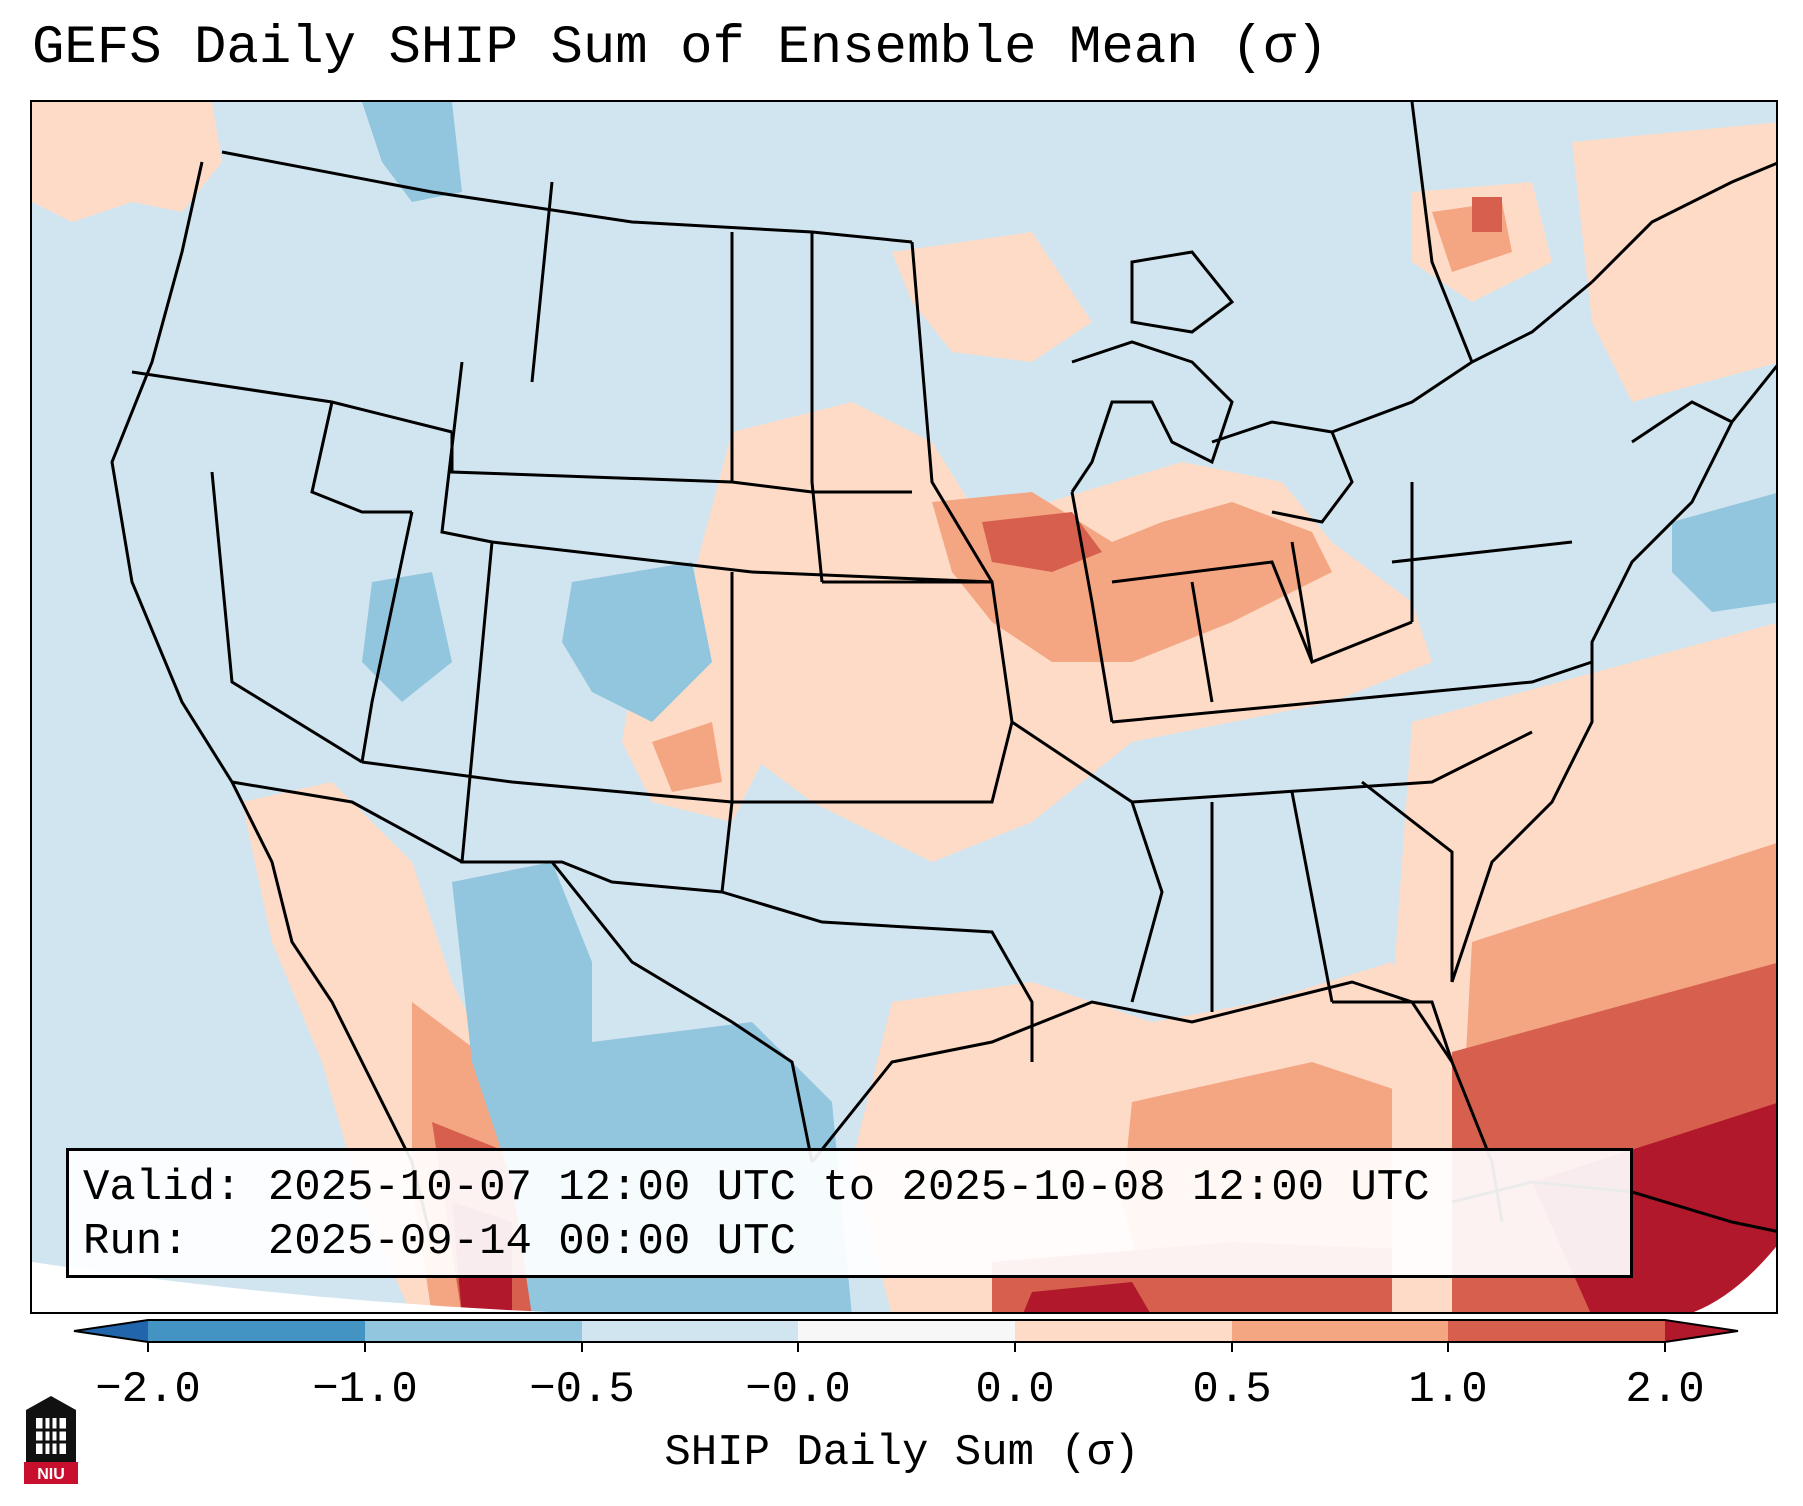 The width and height of the screenshot is (1803, 1506). What do you see at coordinates (1015, 1390) in the screenshot?
I see `colorbar-tick-label: 0.0` at bounding box center [1015, 1390].